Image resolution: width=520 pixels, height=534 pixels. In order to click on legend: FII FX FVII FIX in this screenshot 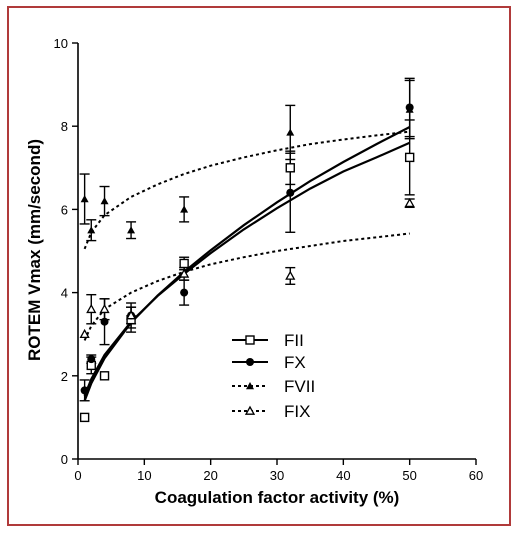, I will do `click(273, 376)`.